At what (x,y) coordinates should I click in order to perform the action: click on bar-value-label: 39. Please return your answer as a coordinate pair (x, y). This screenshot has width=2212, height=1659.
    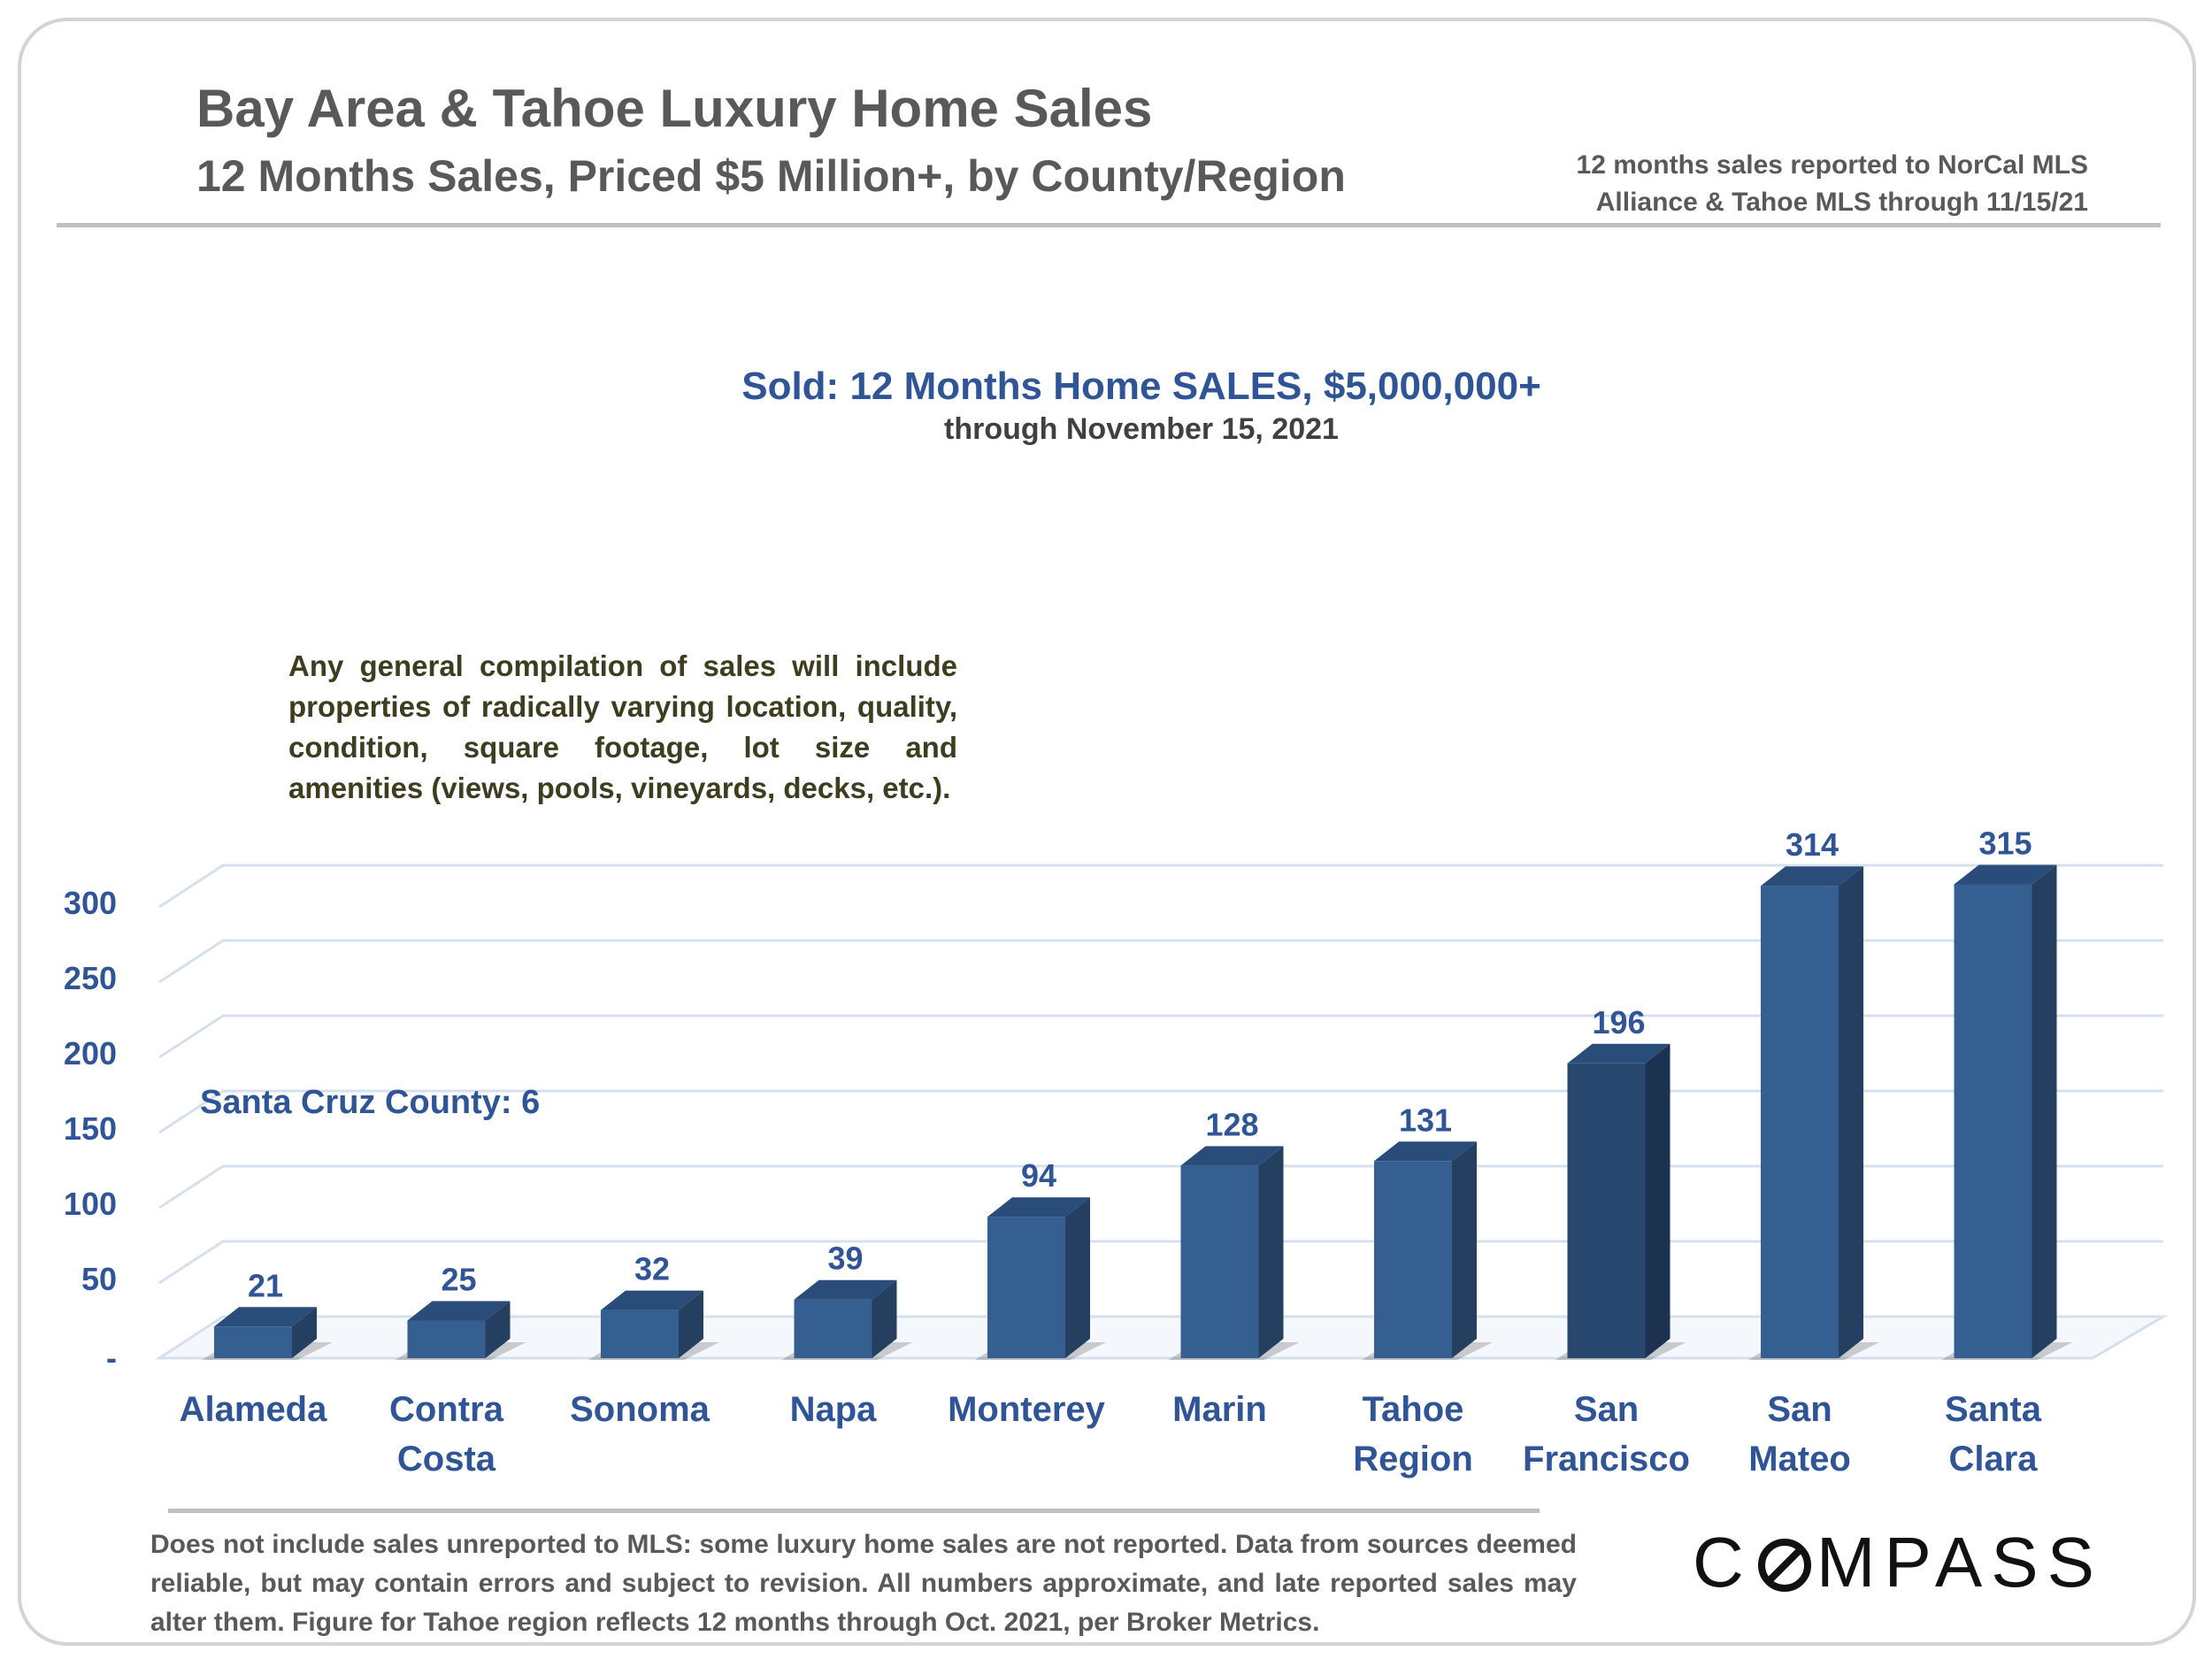
    Looking at the image, I should click on (845, 1258).